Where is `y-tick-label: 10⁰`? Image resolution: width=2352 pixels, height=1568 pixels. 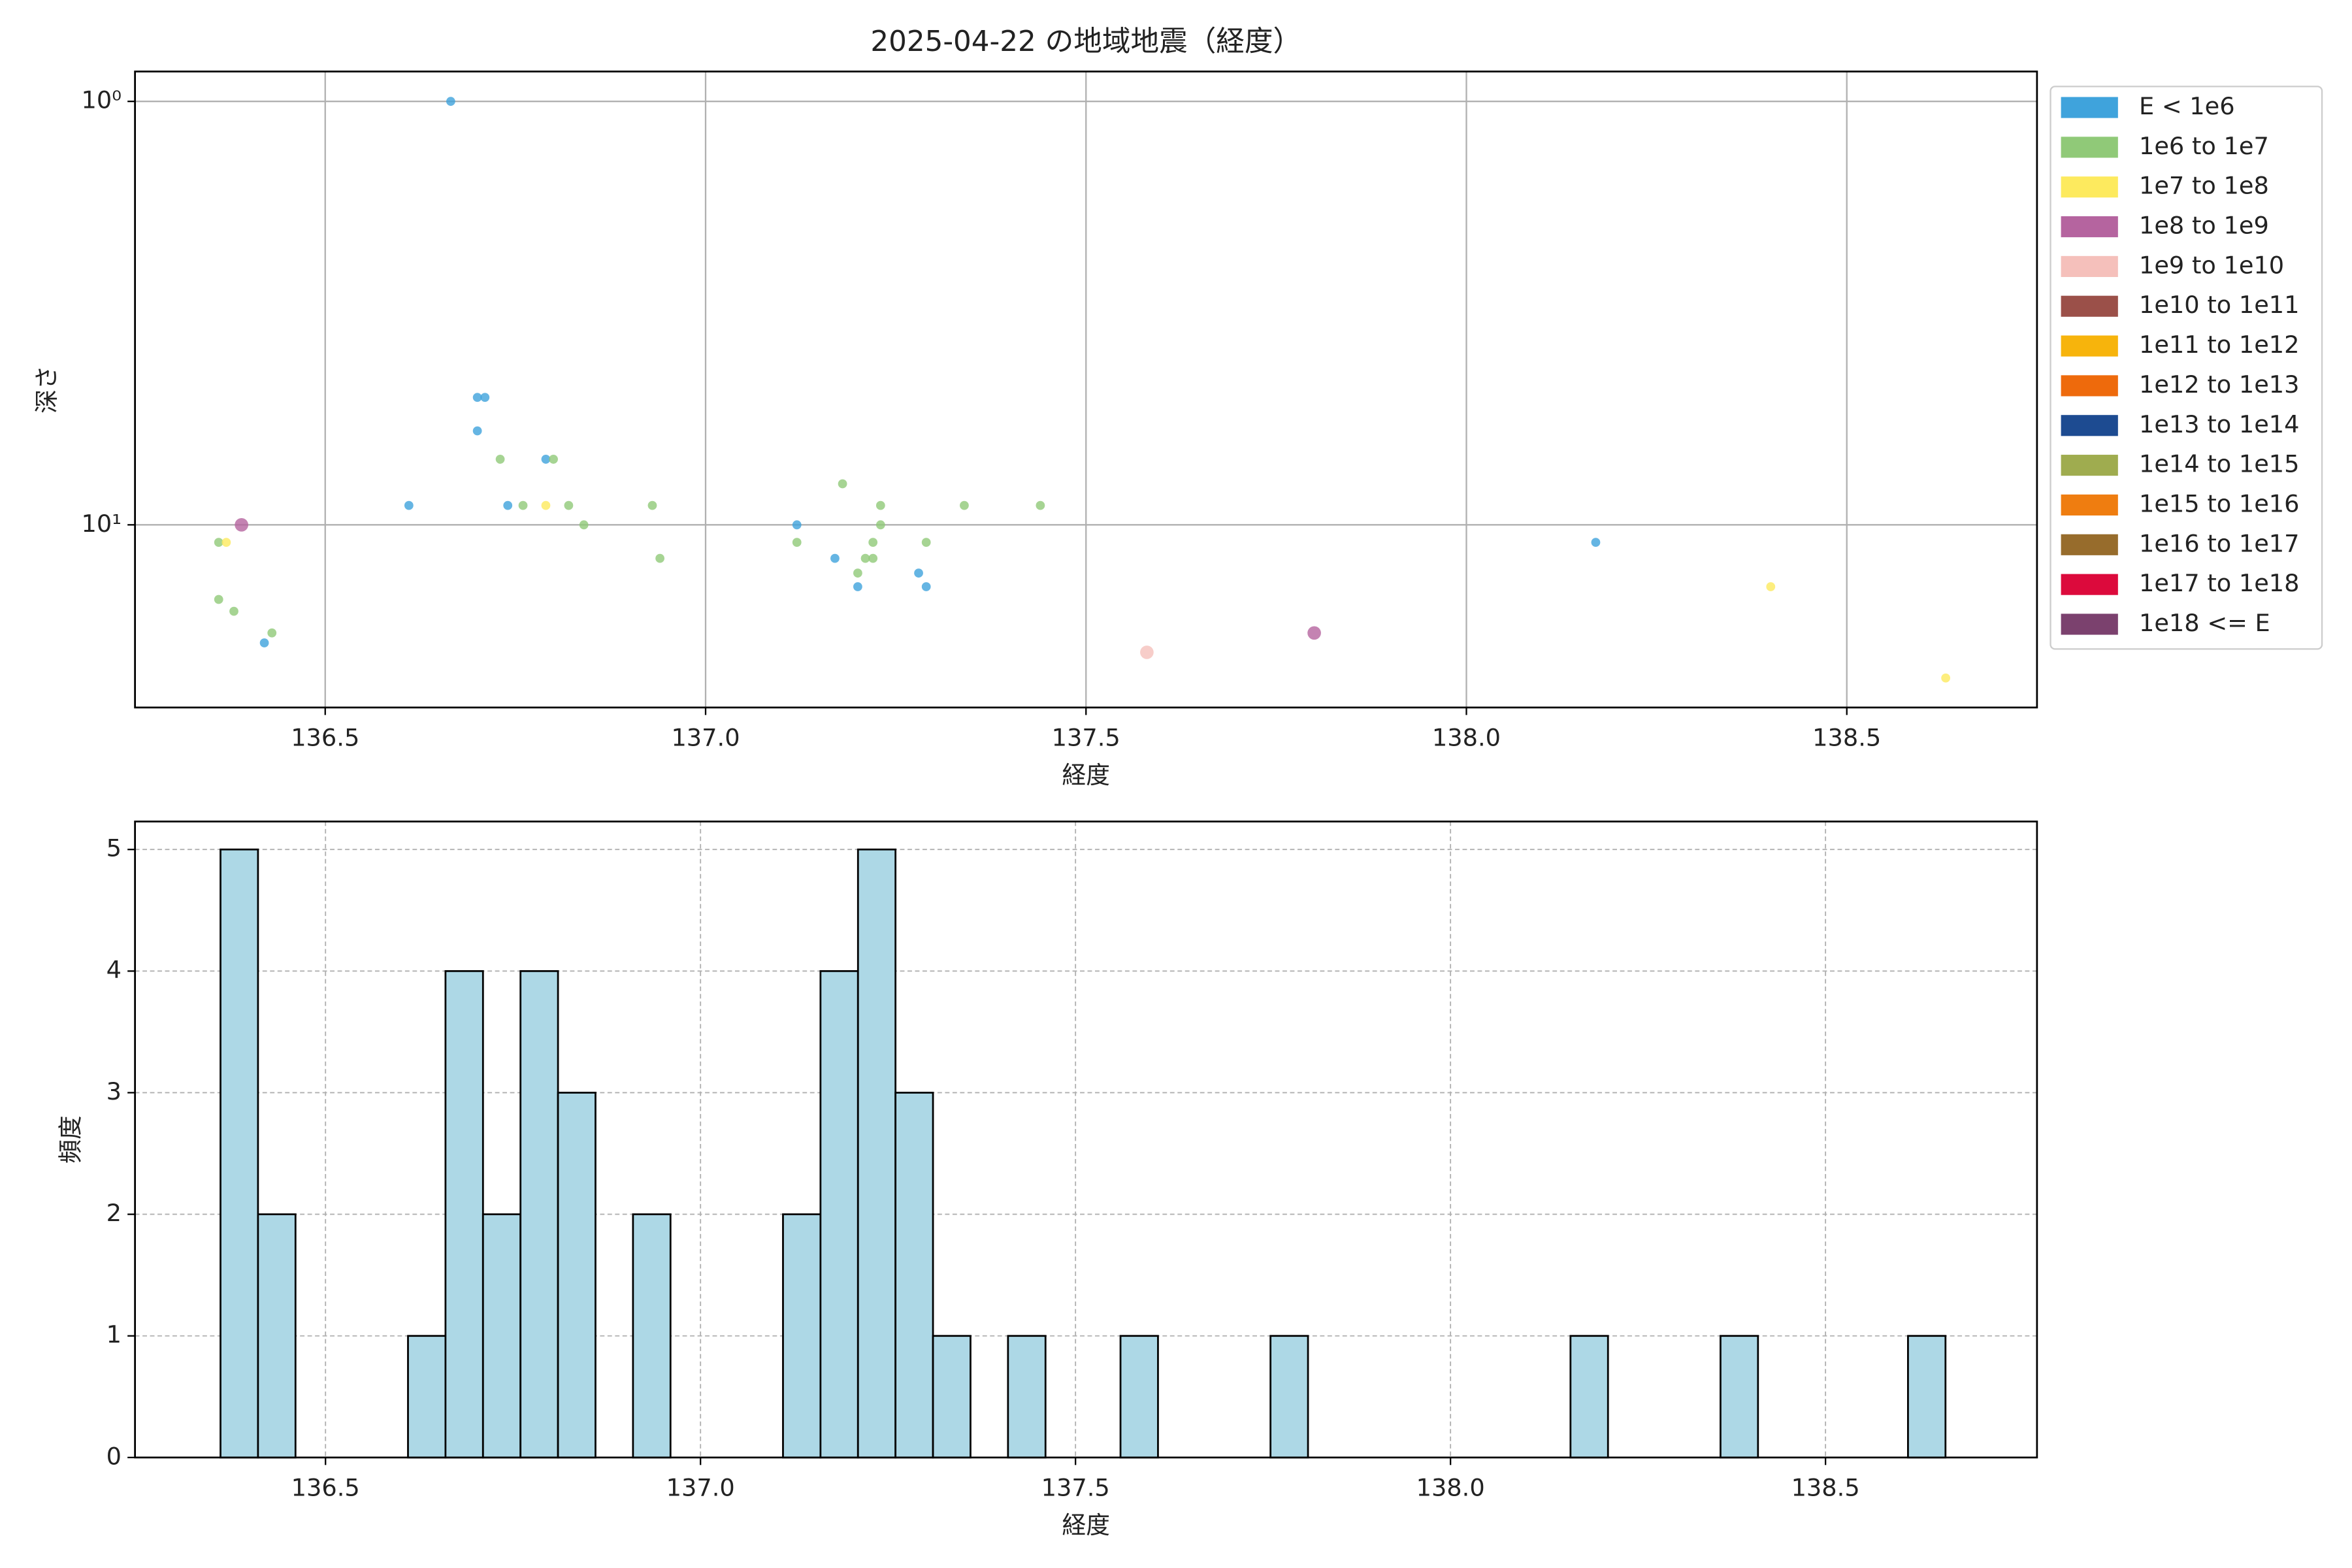 y-tick-label: 10⁰ is located at coordinates (102, 100).